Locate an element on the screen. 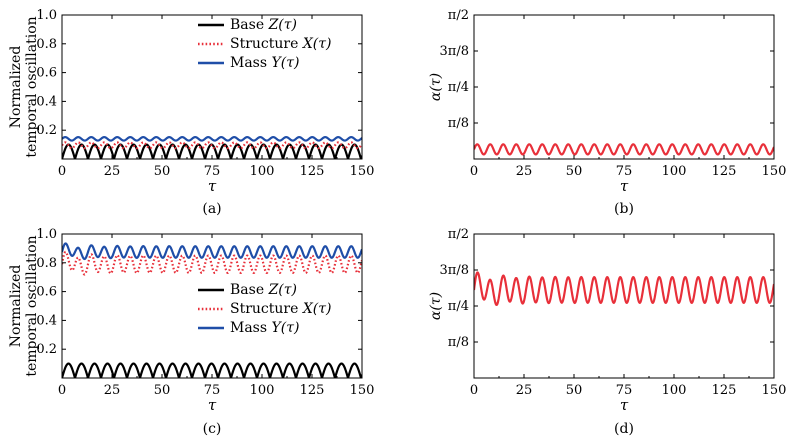 The image size is (791, 439). panel-caption-a: (a) is located at coordinates (211, 209).